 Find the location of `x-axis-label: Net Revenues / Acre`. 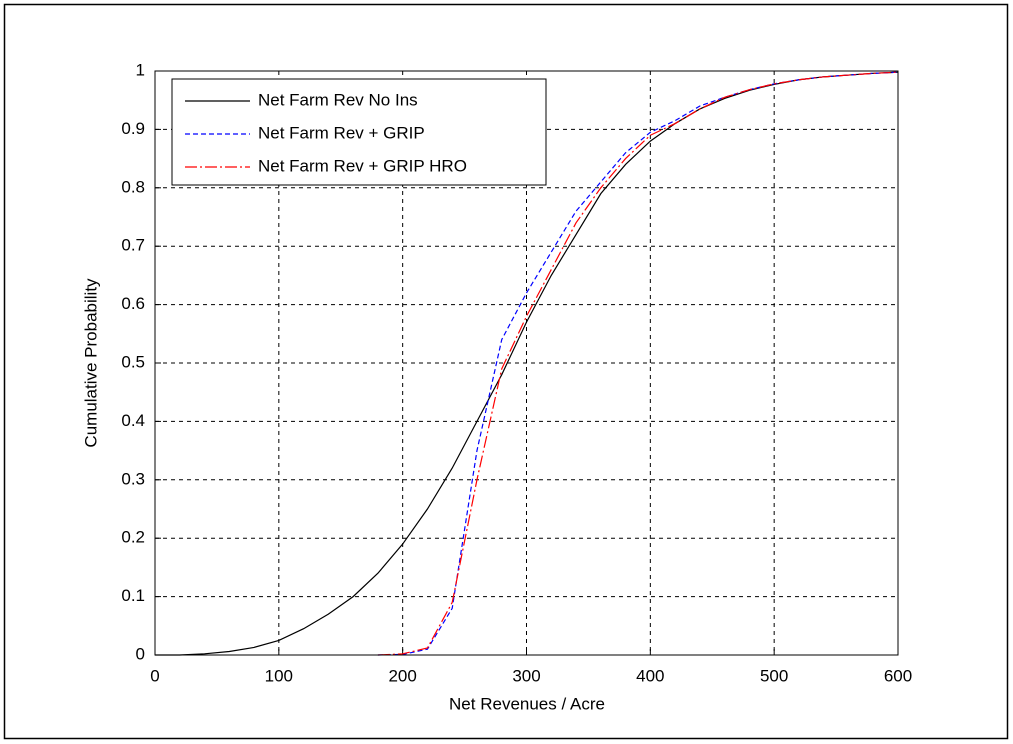

x-axis-label: Net Revenues / Acre is located at coordinates (527, 703).